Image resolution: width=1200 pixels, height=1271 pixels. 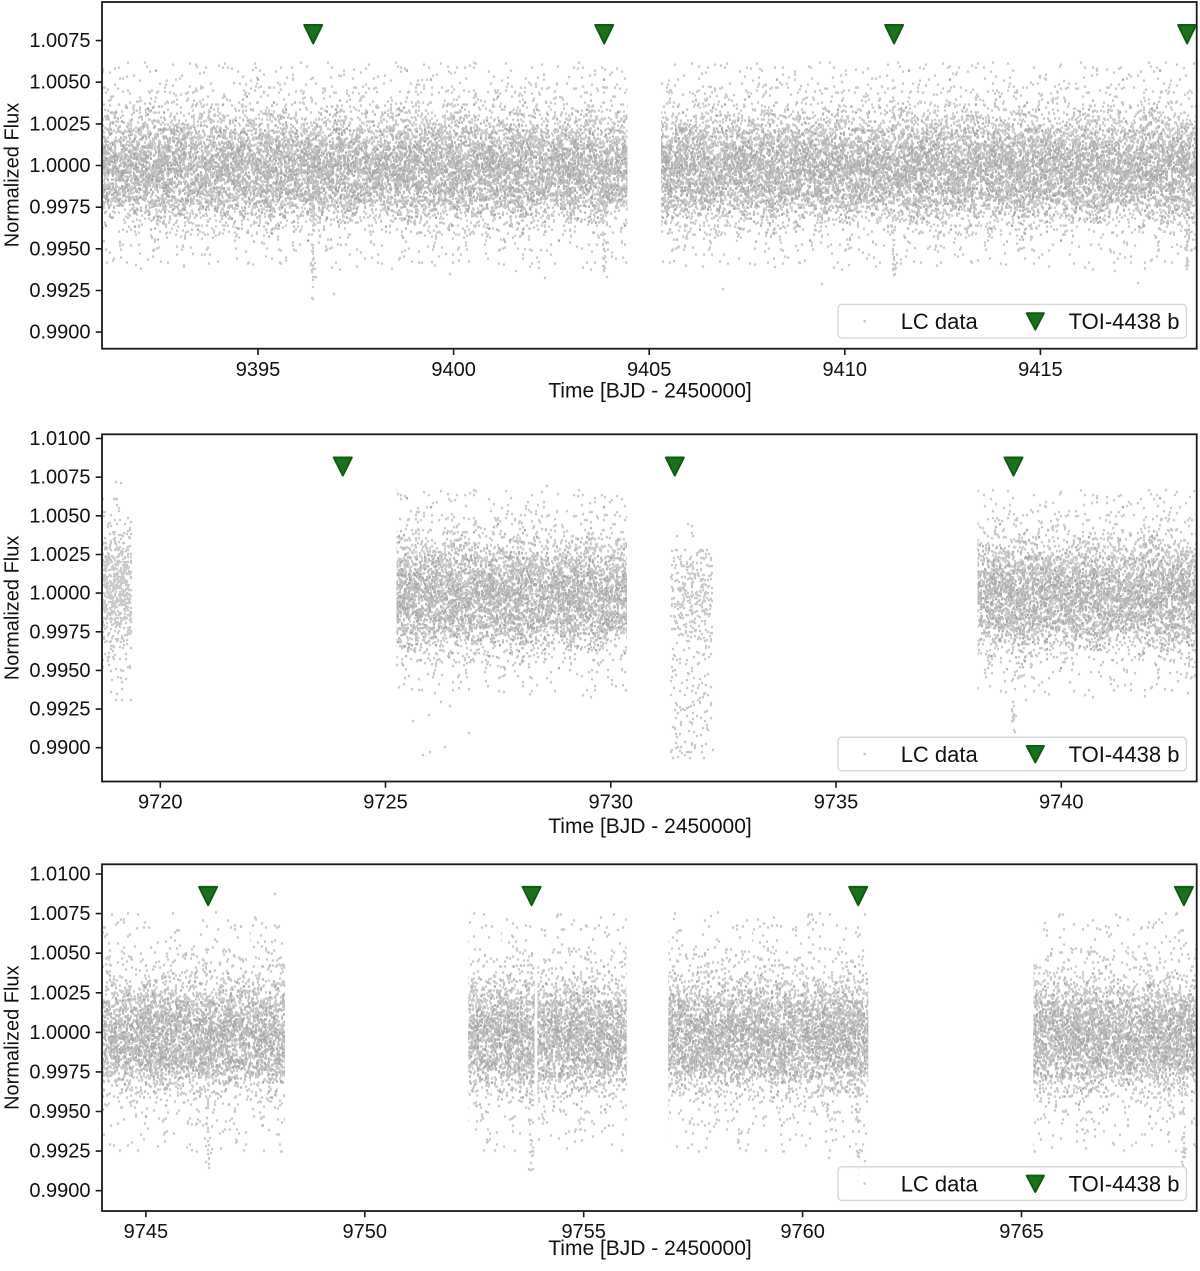 What do you see at coordinates (146, 1232) in the screenshot?
I see `svg-text: 9745` at bounding box center [146, 1232].